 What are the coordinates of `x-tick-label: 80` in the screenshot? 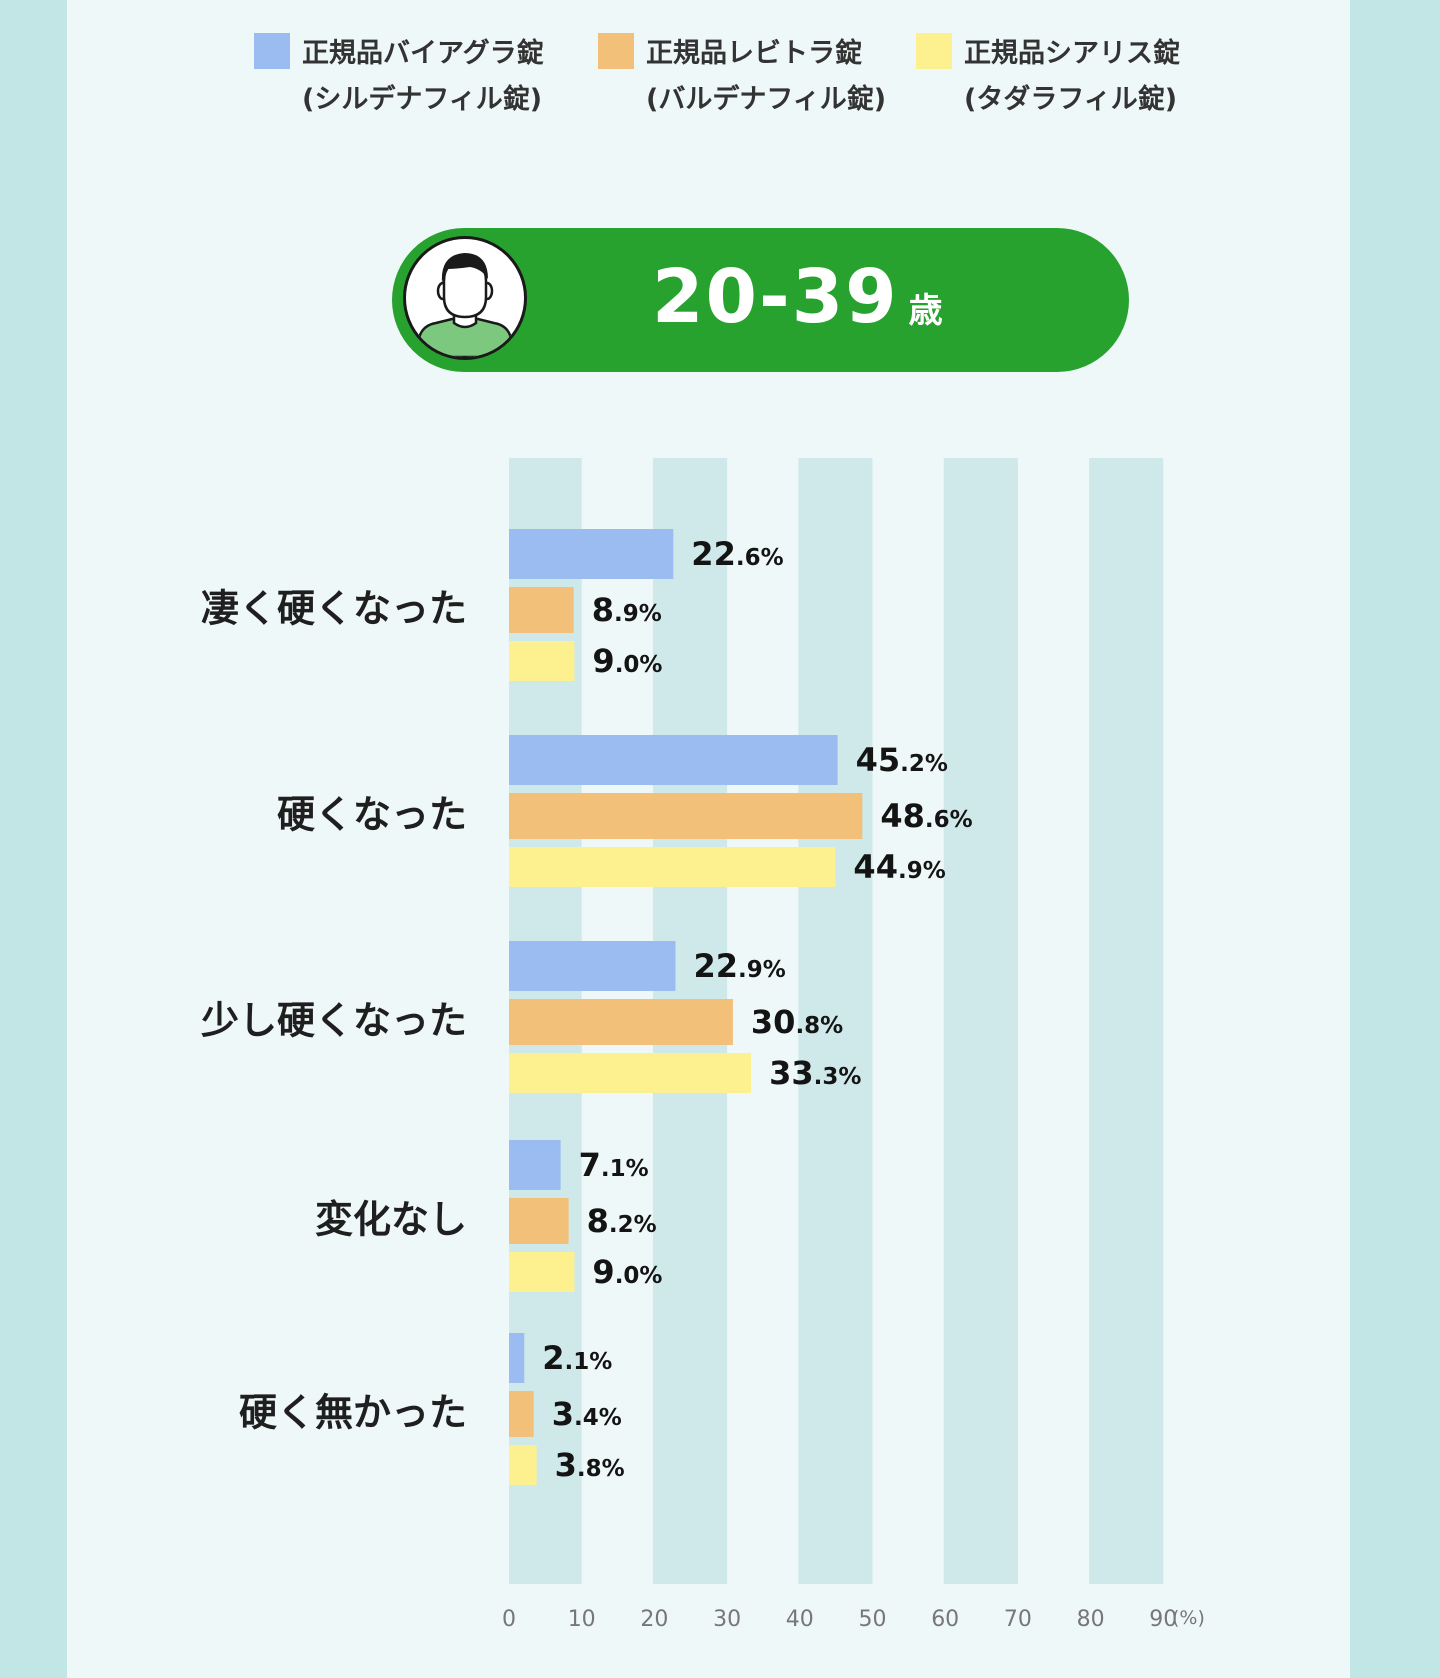 It's located at (1090, 1619).